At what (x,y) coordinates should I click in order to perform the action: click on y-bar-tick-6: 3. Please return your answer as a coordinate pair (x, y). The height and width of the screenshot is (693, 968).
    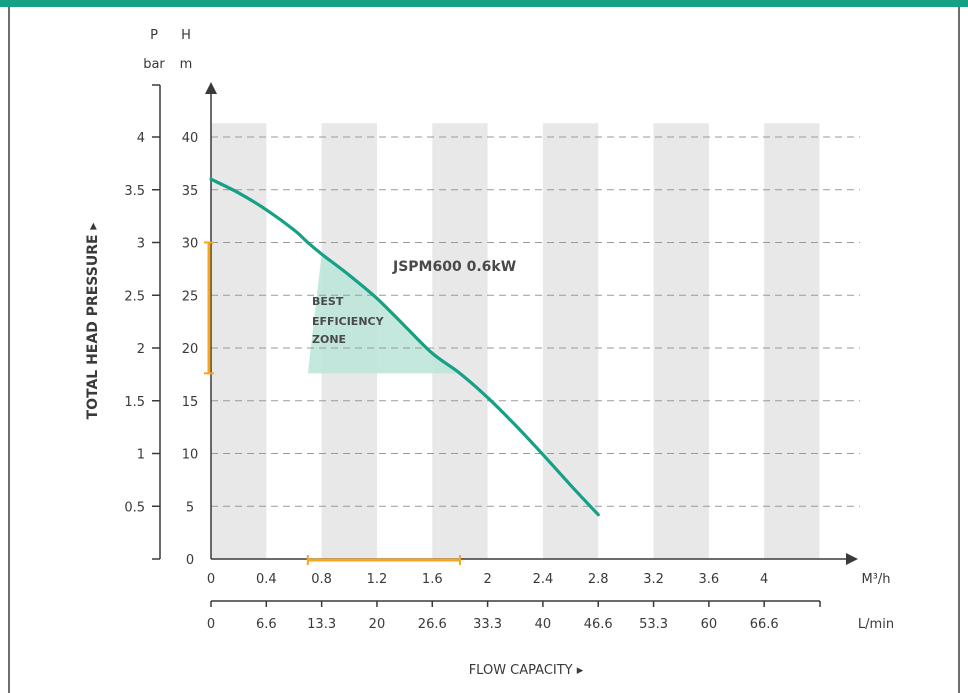
    Looking at the image, I should click on (141, 244).